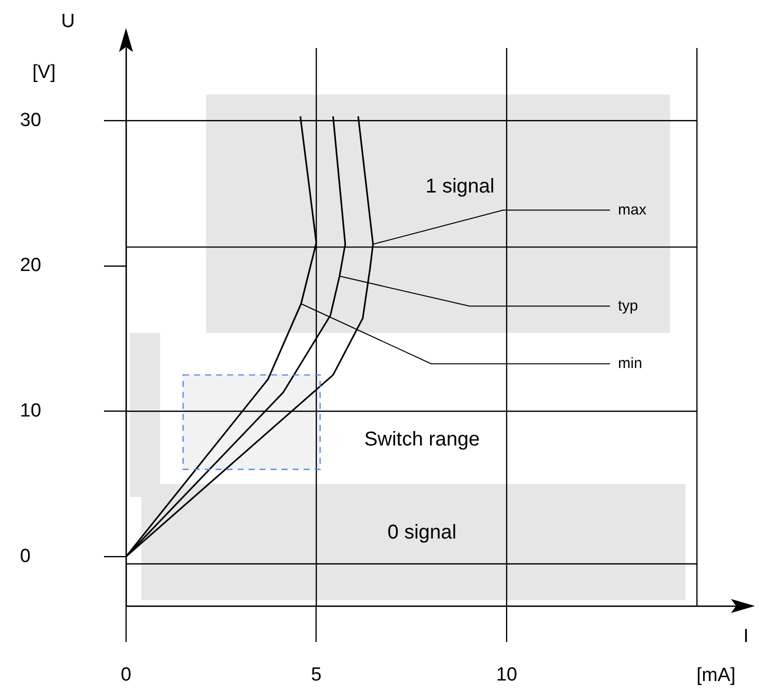 This screenshot has height=689, width=759. What do you see at coordinates (630, 363) in the screenshot?
I see `text: min` at bounding box center [630, 363].